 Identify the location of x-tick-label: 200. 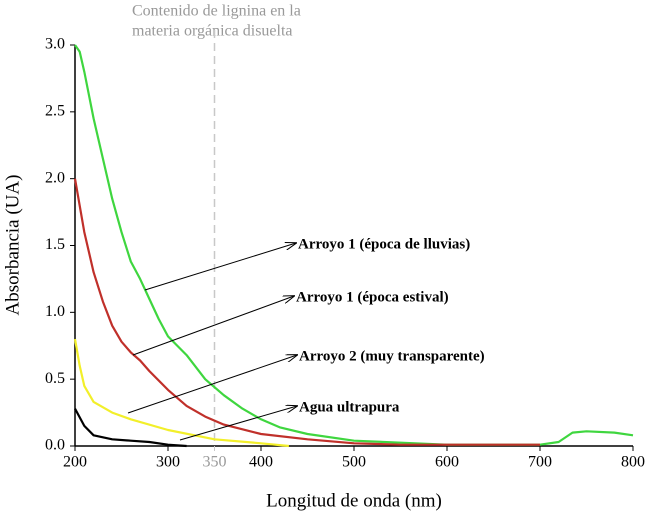
(75, 462).